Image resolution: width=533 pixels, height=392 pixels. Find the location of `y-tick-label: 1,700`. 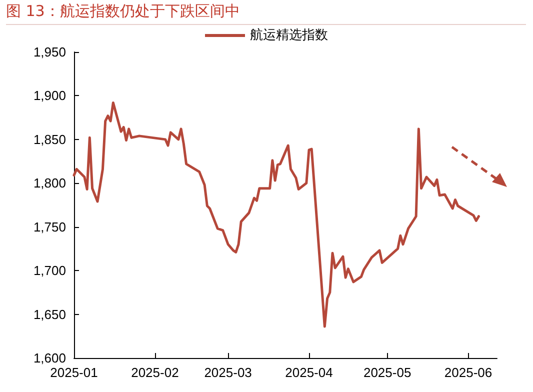

y-tick-label: 1,700 is located at coordinates (49, 270).